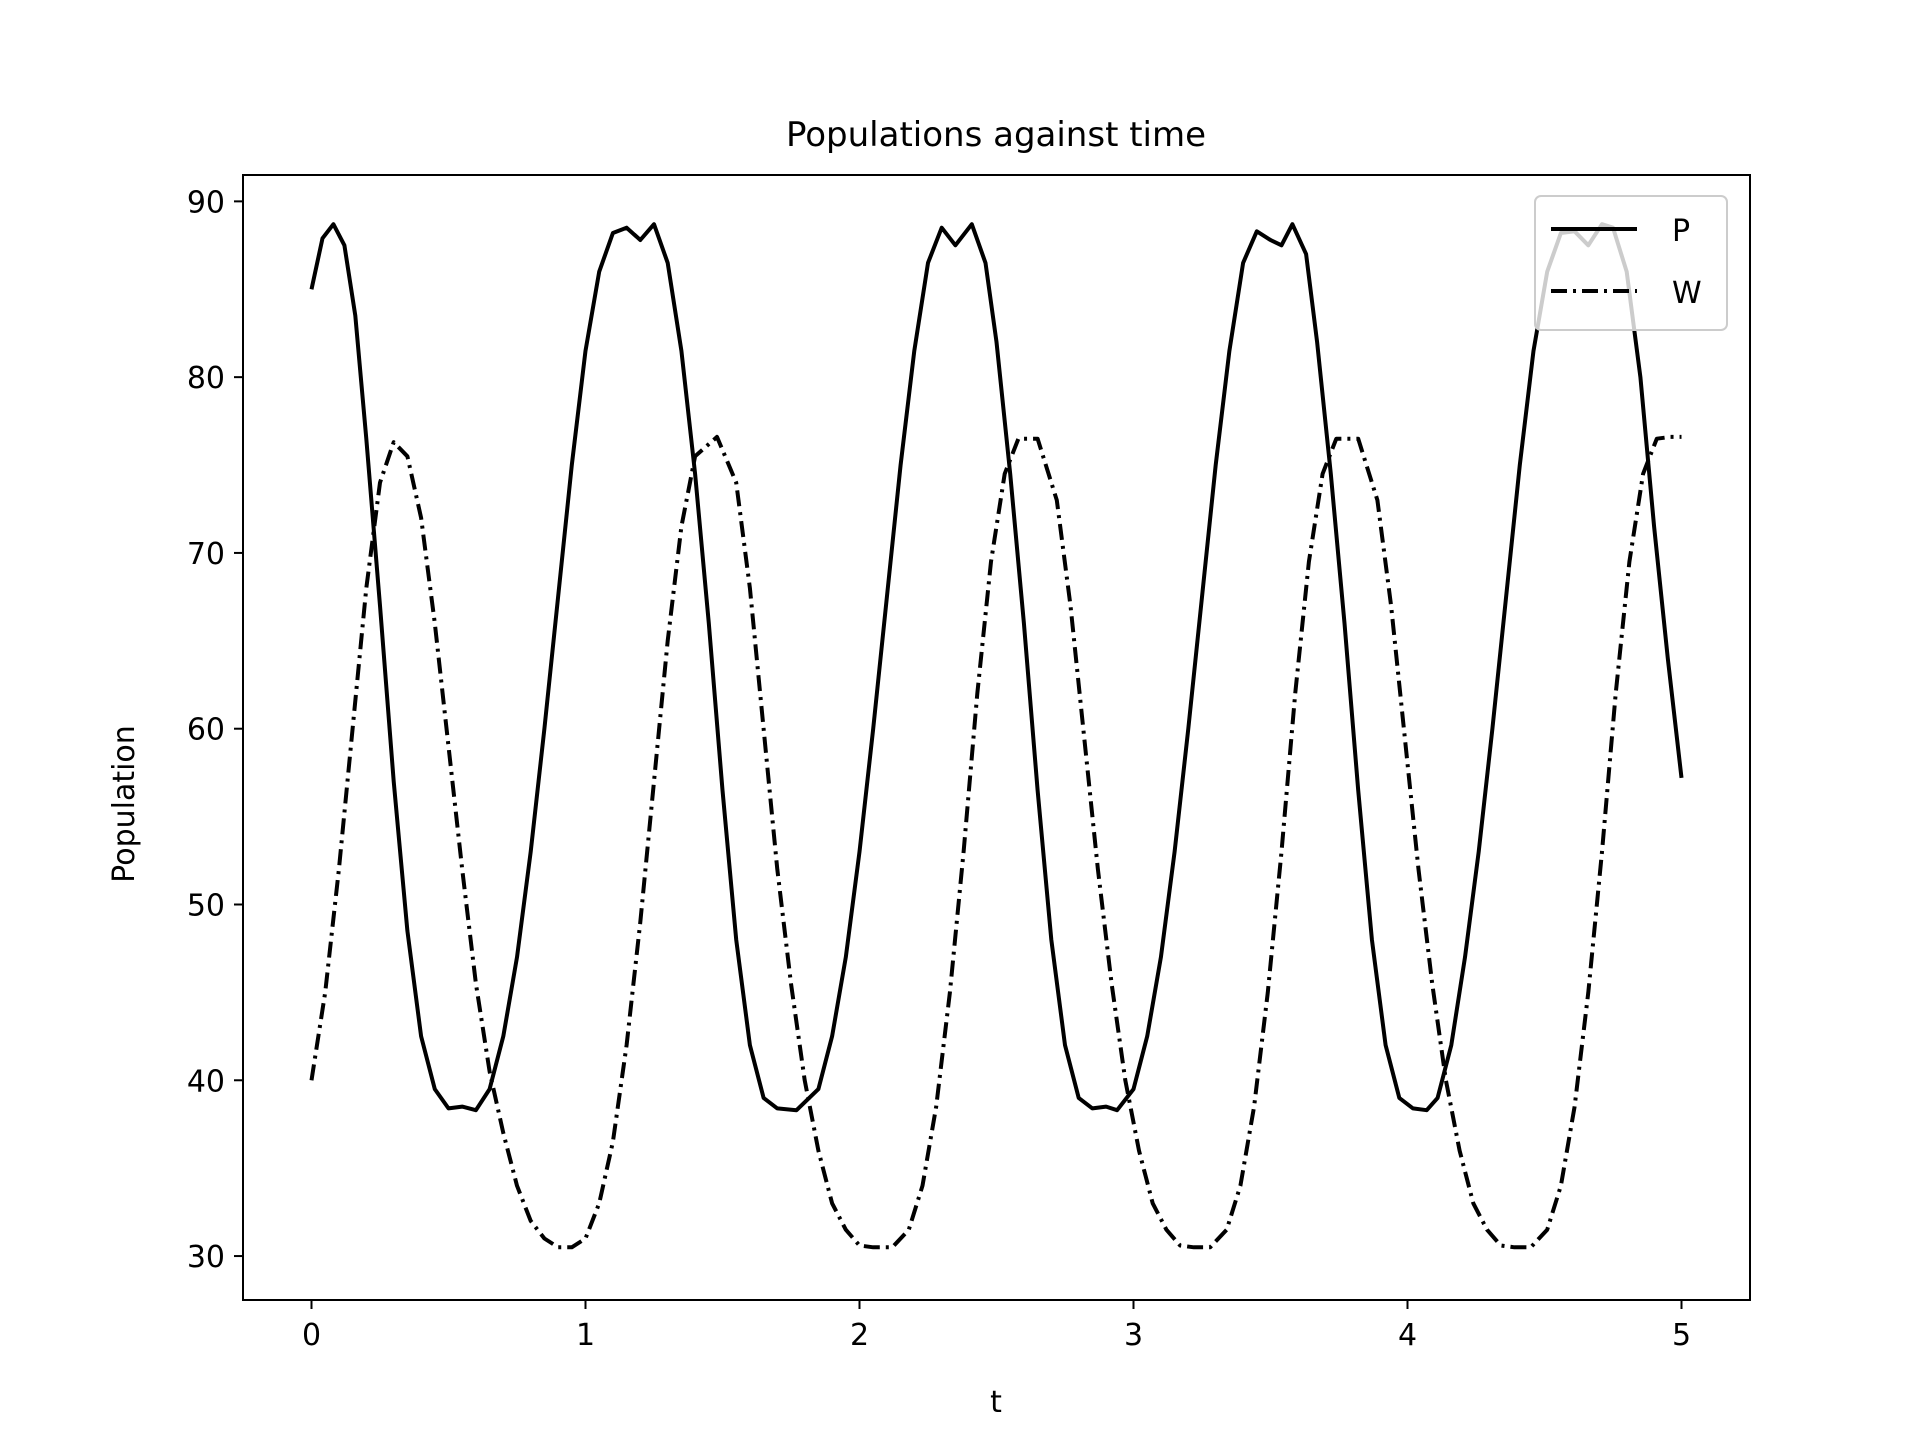  What do you see at coordinates (1631, 263) in the screenshot?
I see `legend: P W` at bounding box center [1631, 263].